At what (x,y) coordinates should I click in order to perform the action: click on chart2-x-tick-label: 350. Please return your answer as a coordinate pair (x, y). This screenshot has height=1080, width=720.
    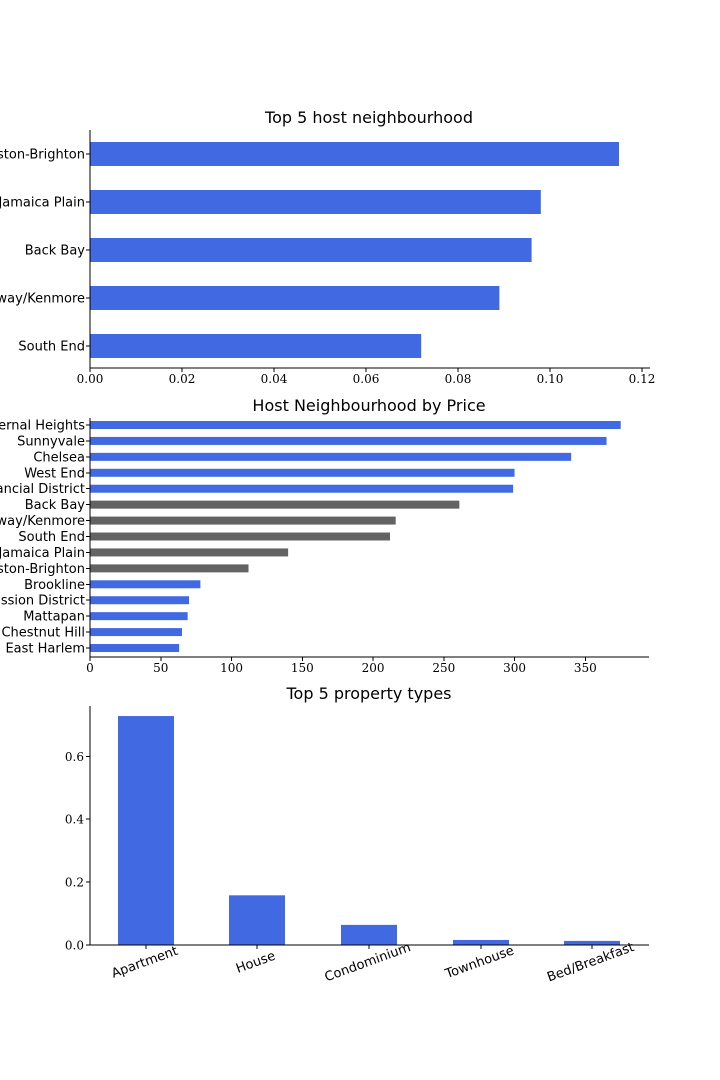
    Looking at the image, I should click on (585, 668).